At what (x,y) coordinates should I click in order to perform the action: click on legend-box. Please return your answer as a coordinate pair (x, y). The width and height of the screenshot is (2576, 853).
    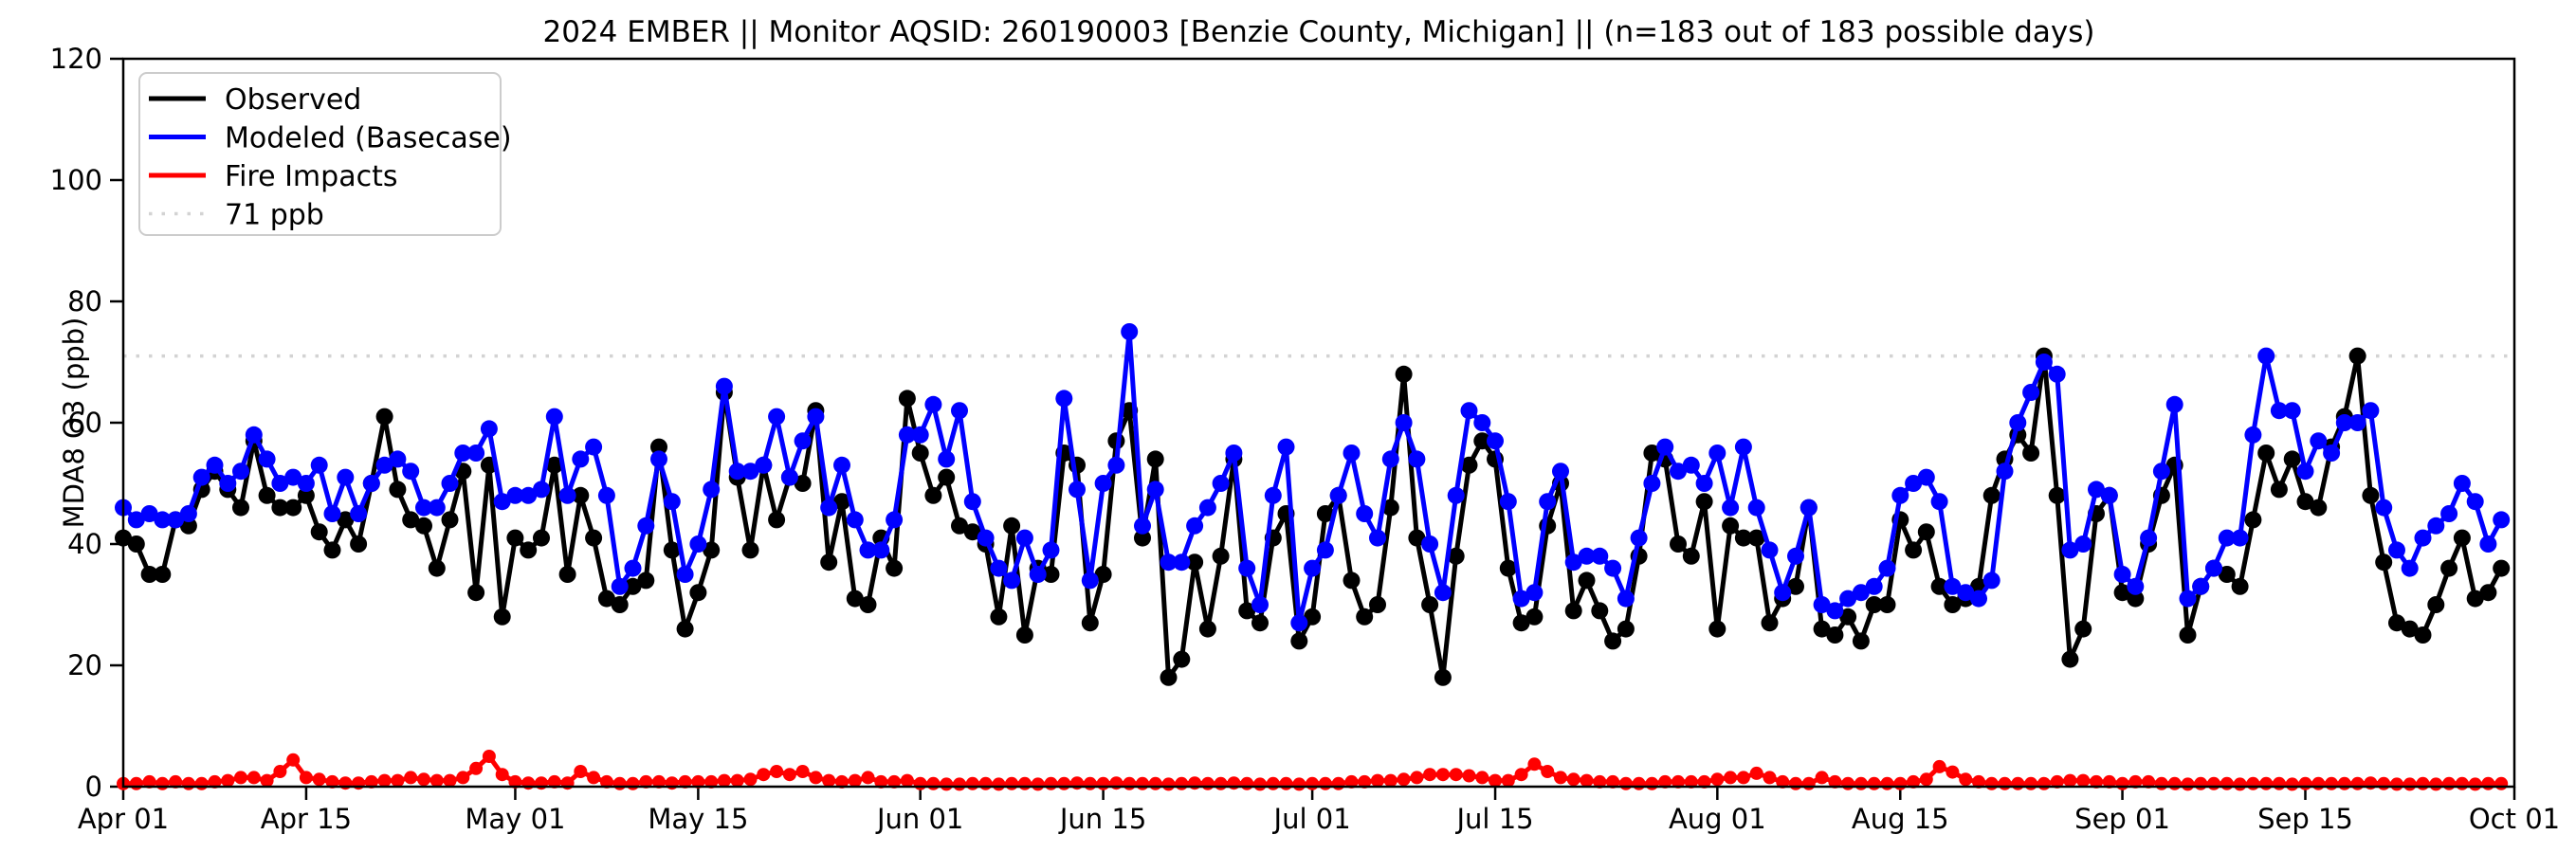
    Looking at the image, I should click on (320, 154).